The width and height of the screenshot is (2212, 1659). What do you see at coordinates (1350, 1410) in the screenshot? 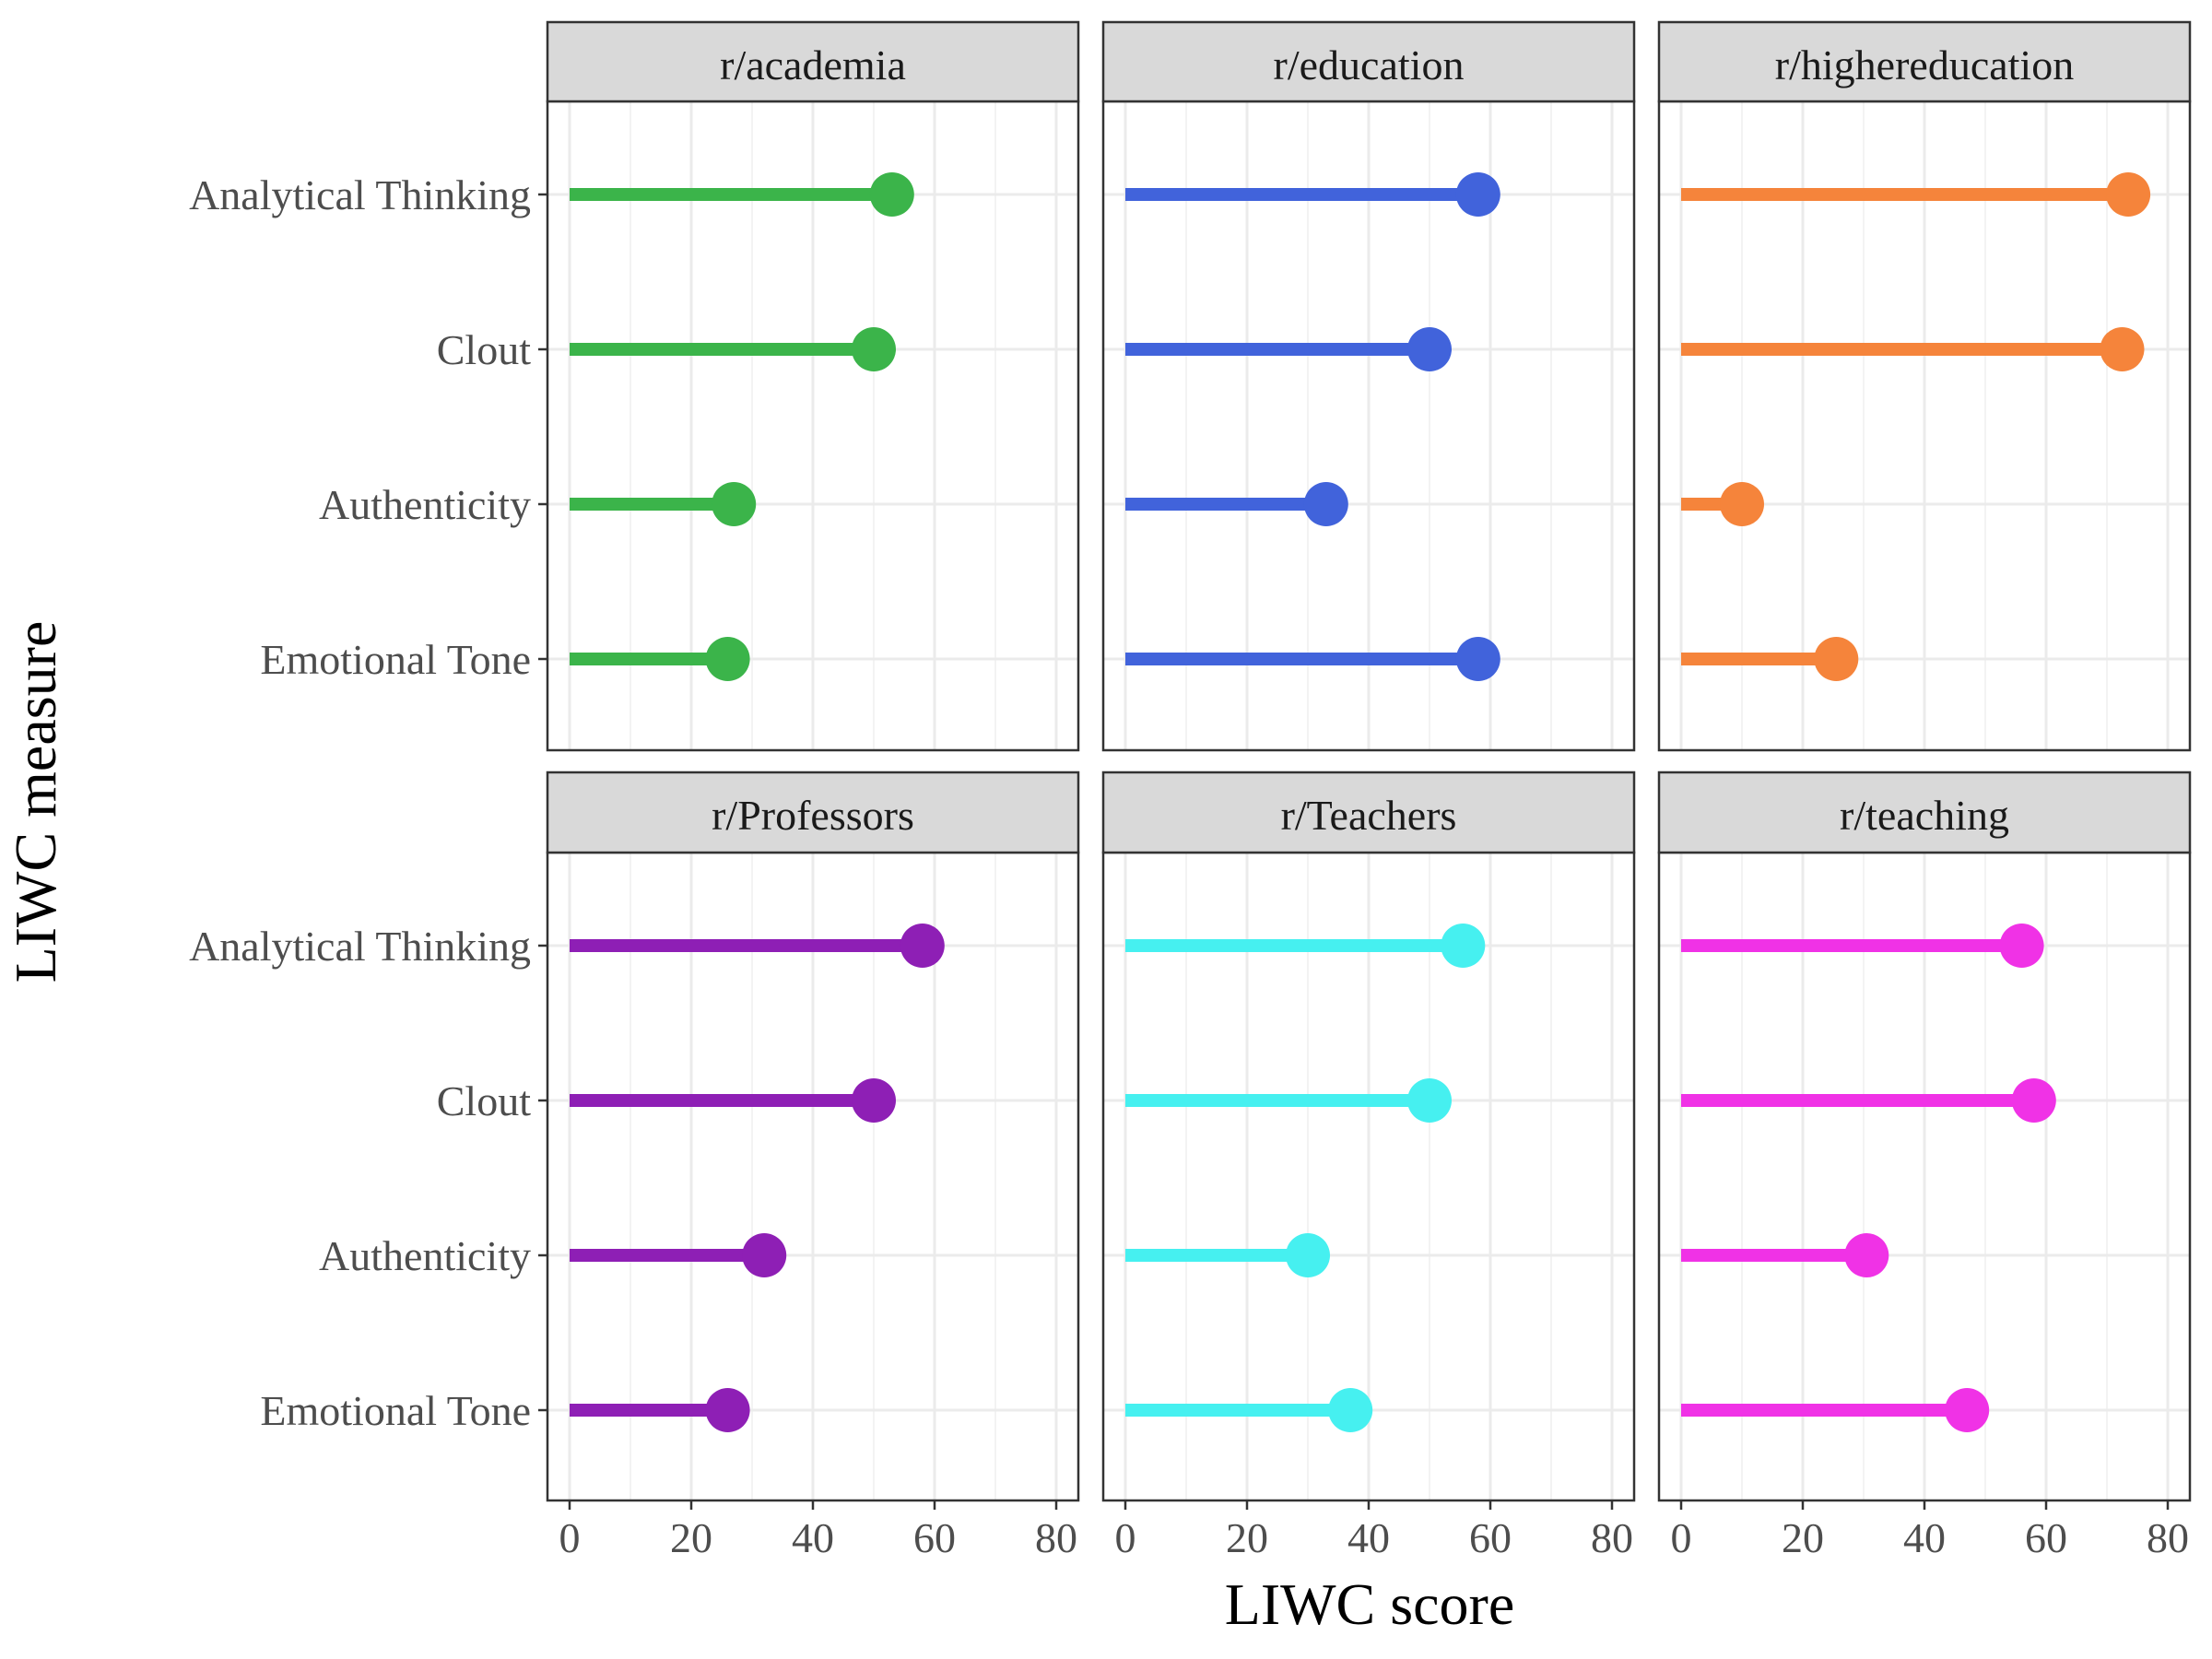
I see `lollipop-point-r-teachers-emotional-tone` at bounding box center [1350, 1410].